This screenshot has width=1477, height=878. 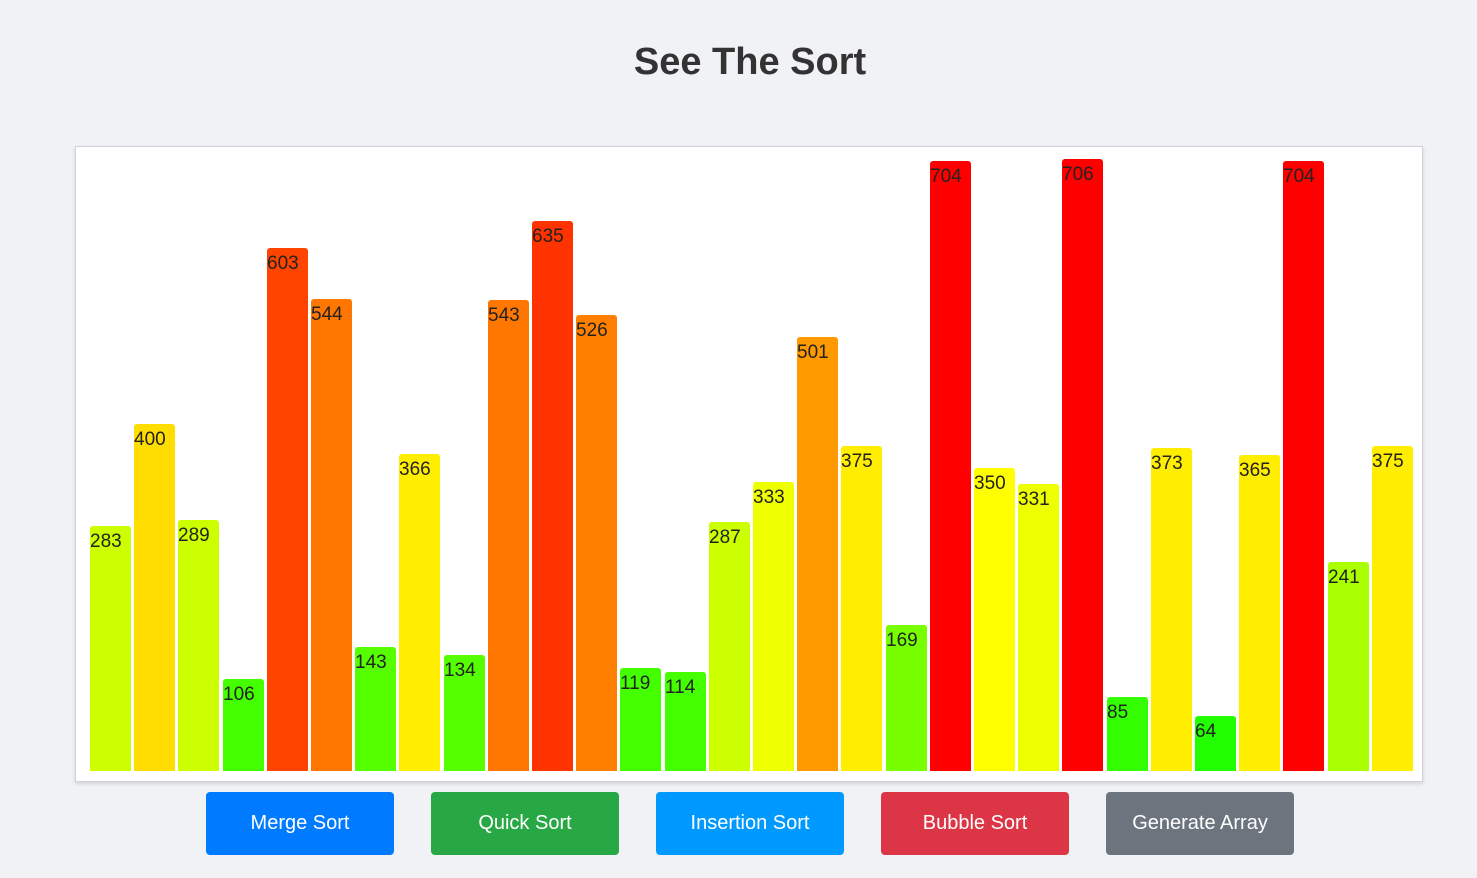 I want to click on bar: 366, so click(x=419, y=612).